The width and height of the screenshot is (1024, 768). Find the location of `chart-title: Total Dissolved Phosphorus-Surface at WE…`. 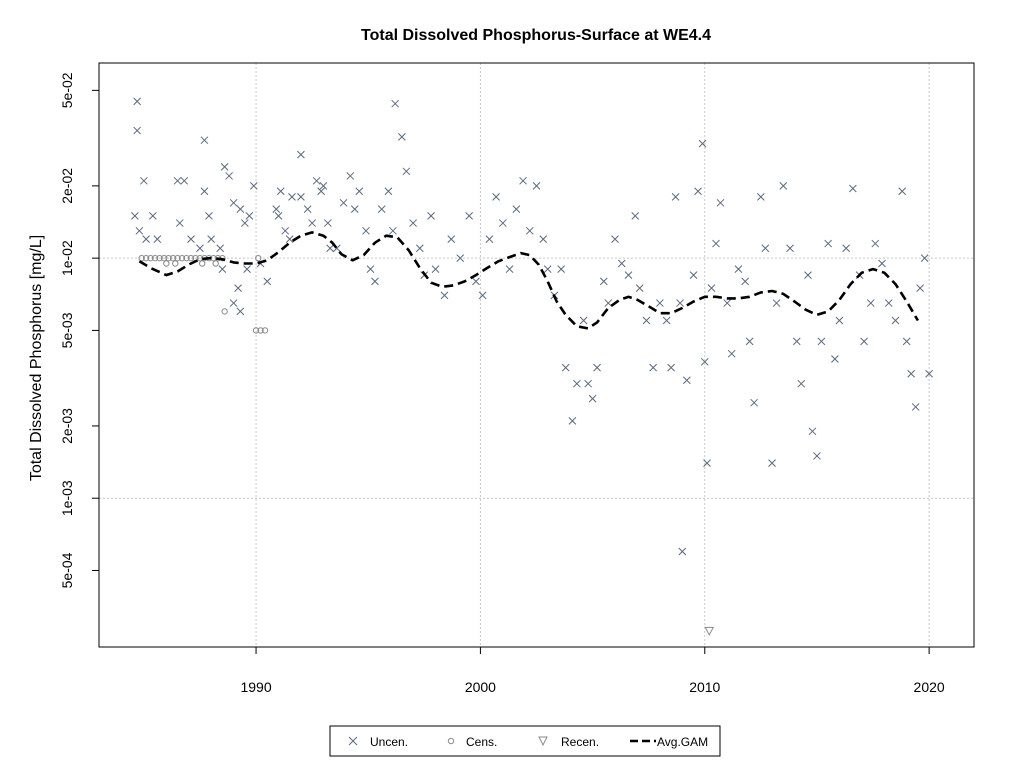

chart-title: Total Dissolved Phosphorus-Surface at WE… is located at coordinates (536, 35).